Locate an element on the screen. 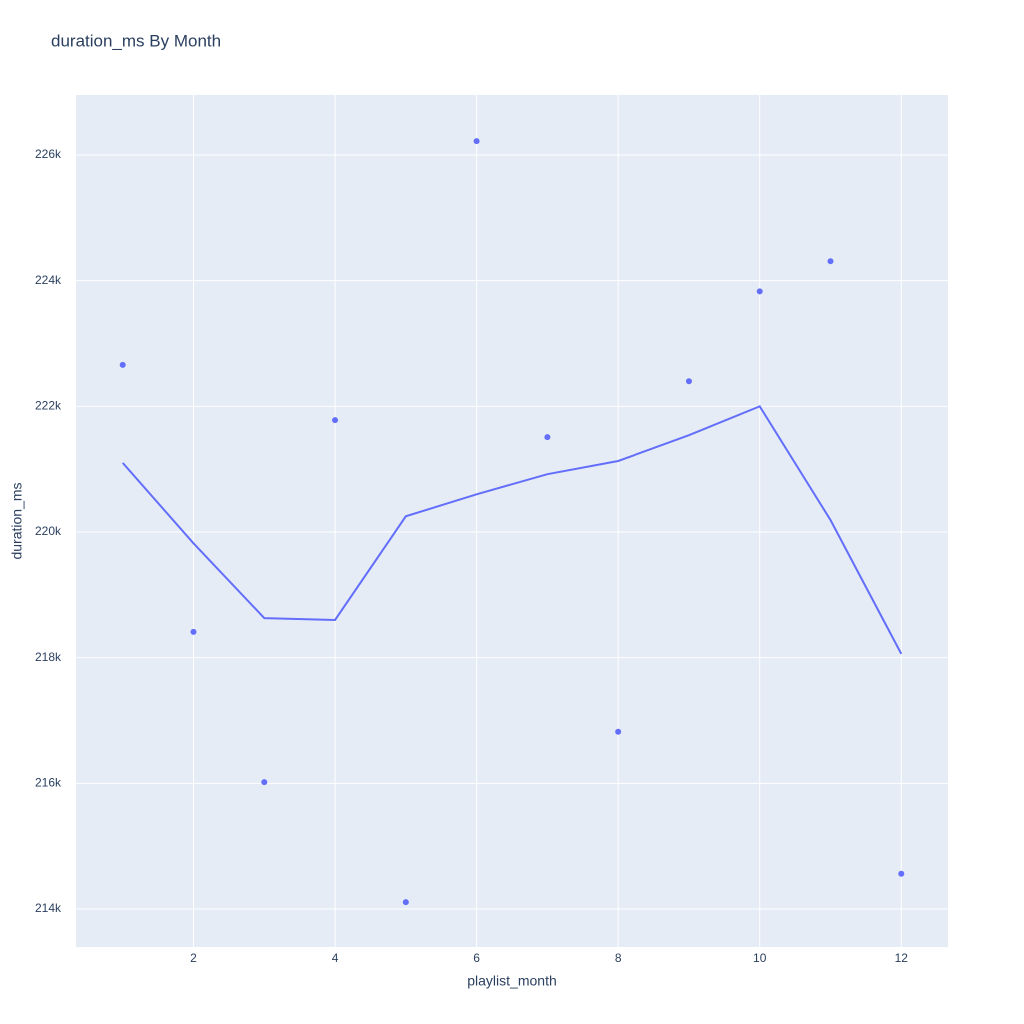 The width and height of the screenshot is (1024, 1024). x-tick-label: 8 is located at coordinates (618, 958).